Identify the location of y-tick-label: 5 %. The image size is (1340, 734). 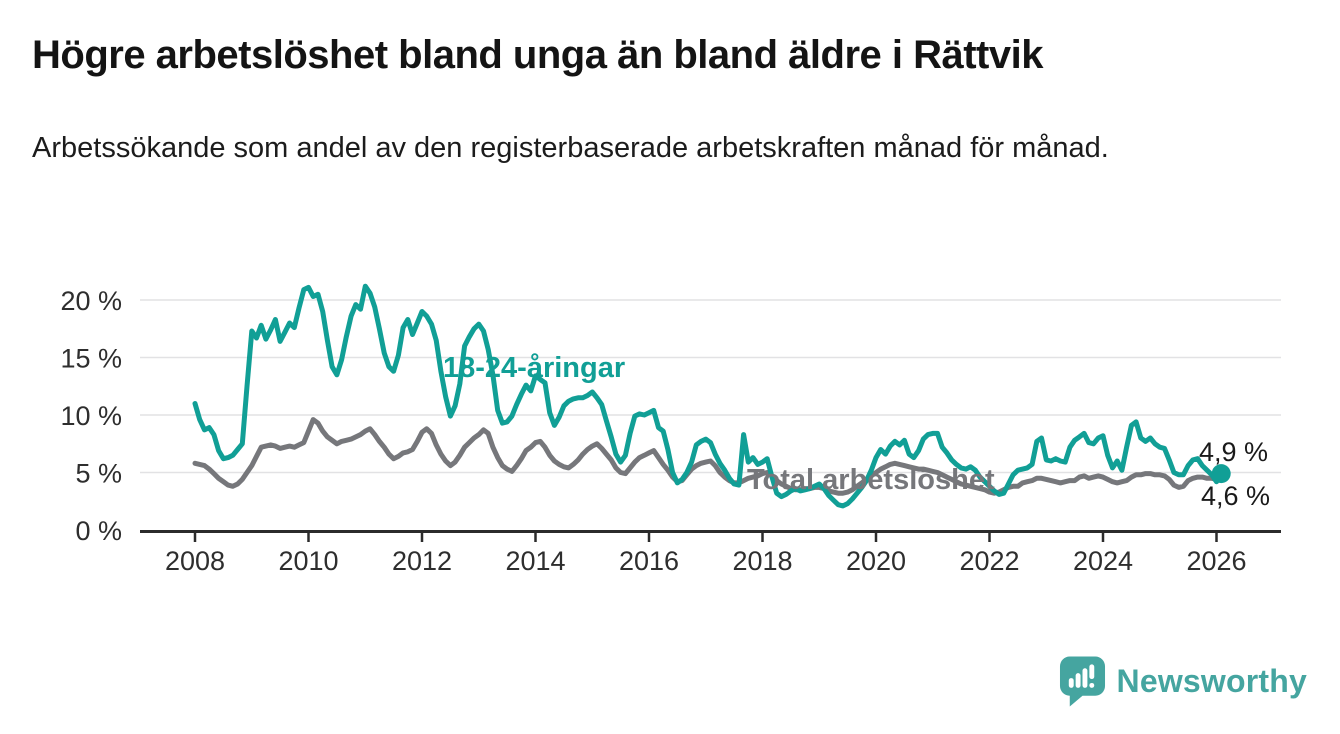
(98, 474).